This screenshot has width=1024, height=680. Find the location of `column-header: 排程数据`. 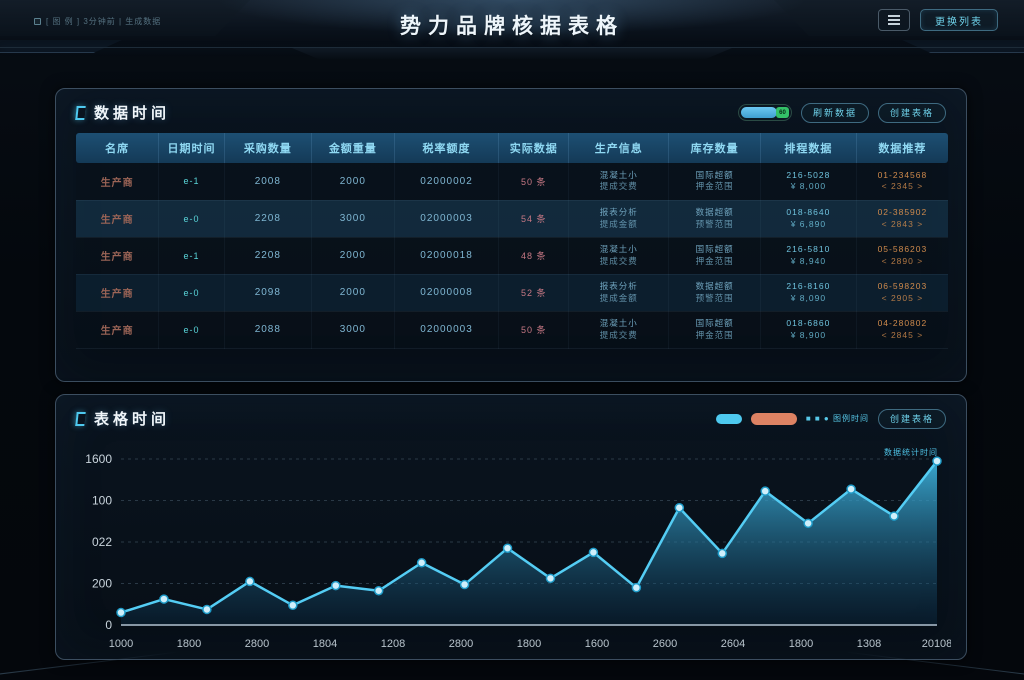

column-header: 排程数据 is located at coordinates (808, 148).